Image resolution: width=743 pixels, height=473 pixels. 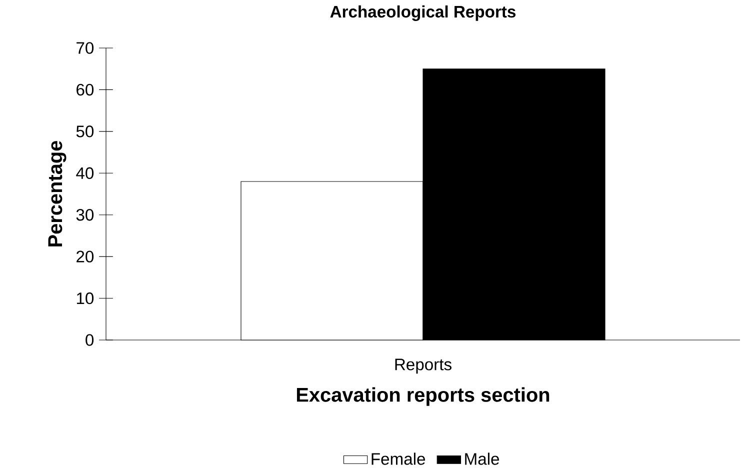 What do you see at coordinates (85, 90) in the screenshot?
I see `y-tick-label: 60` at bounding box center [85, 90].